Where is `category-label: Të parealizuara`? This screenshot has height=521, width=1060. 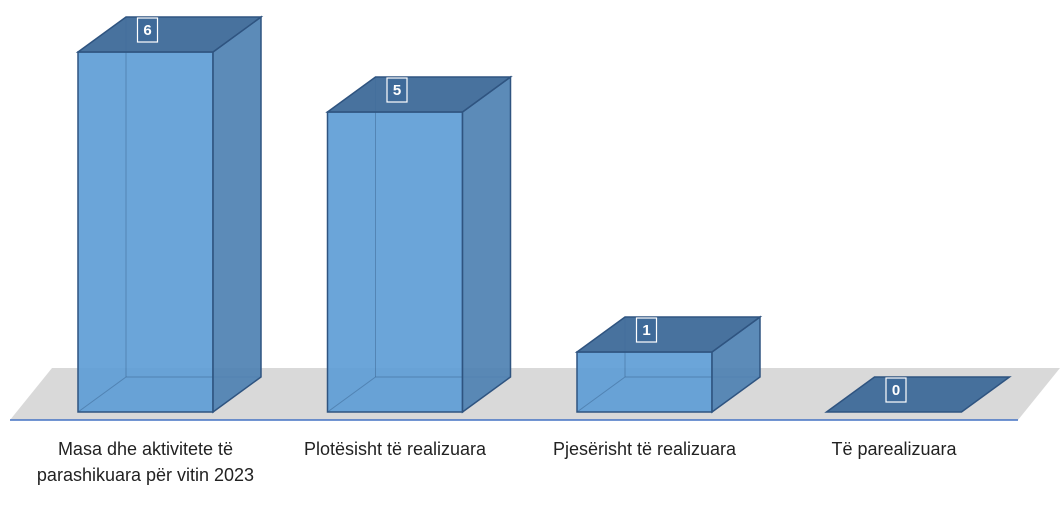 category-label: Të parealizuara is located at coordinates (894, 449).